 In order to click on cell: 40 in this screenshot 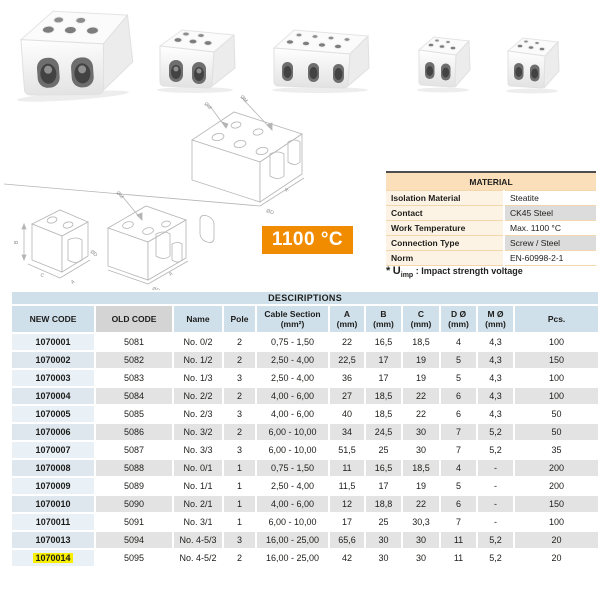, I will do `click(347, 414)`.